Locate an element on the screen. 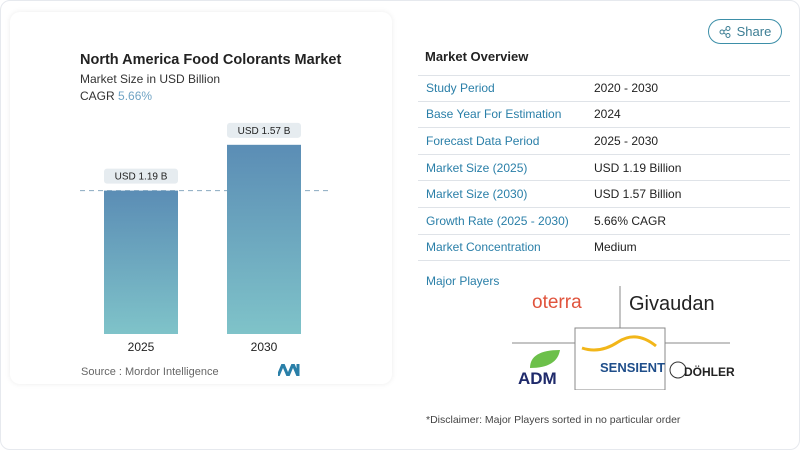 This screenshot has height=450, width=800. row-value: 2020 - 2030 is located at coordinates (626, 88).